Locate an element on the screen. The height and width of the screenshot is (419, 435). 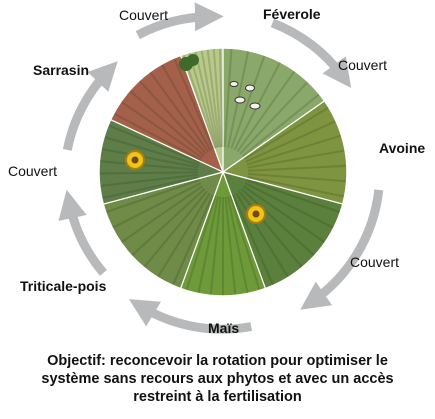
photo-cover-left is located at coordinates (162, 160).